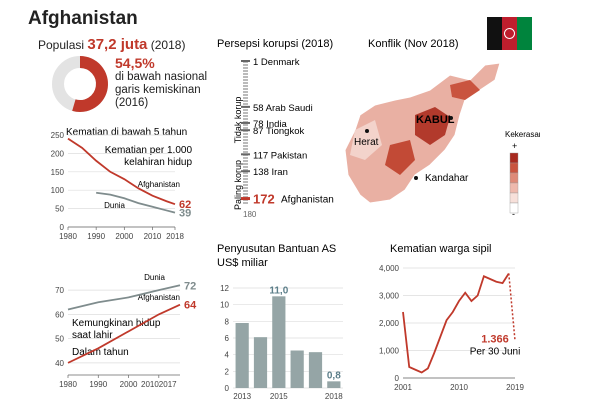  I want to click on bar-2014, so click(260, 362).